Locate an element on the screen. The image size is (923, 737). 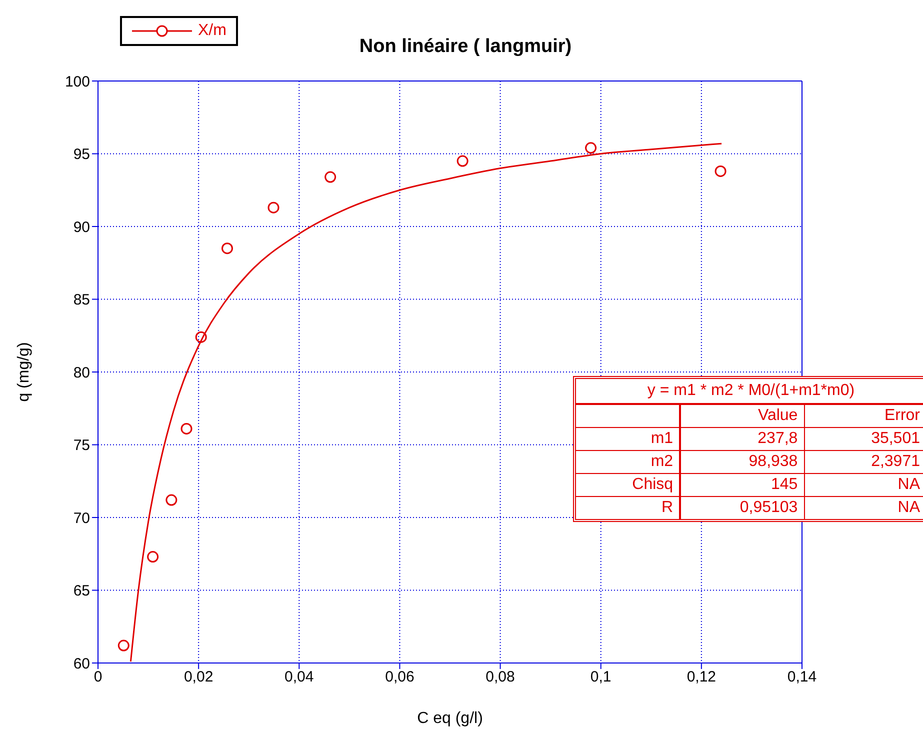
annotation: 98,938 is located at coordinates (742, 462).